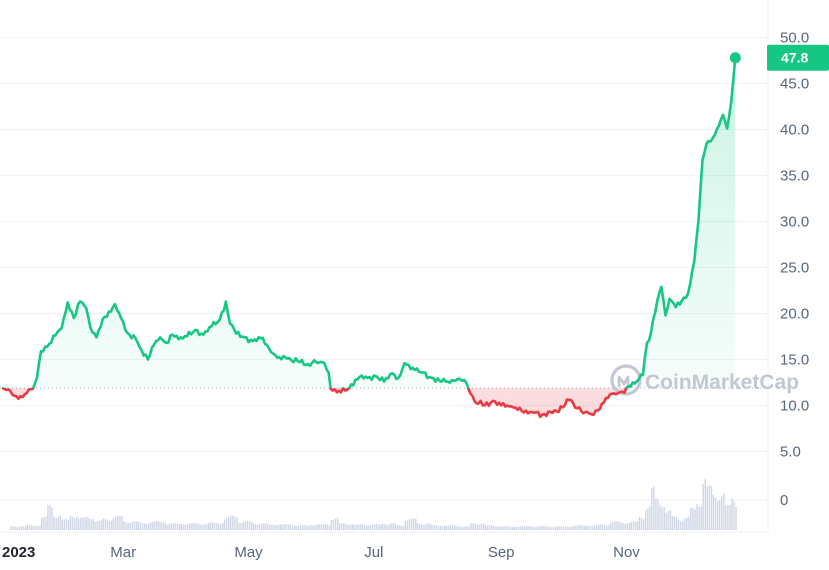 This screenshot has height=570, width=829. What do you see at coordinates (626, 552) in the screenshot?
I see `x-tick-label: Nov` at bounding box center [626, 552].